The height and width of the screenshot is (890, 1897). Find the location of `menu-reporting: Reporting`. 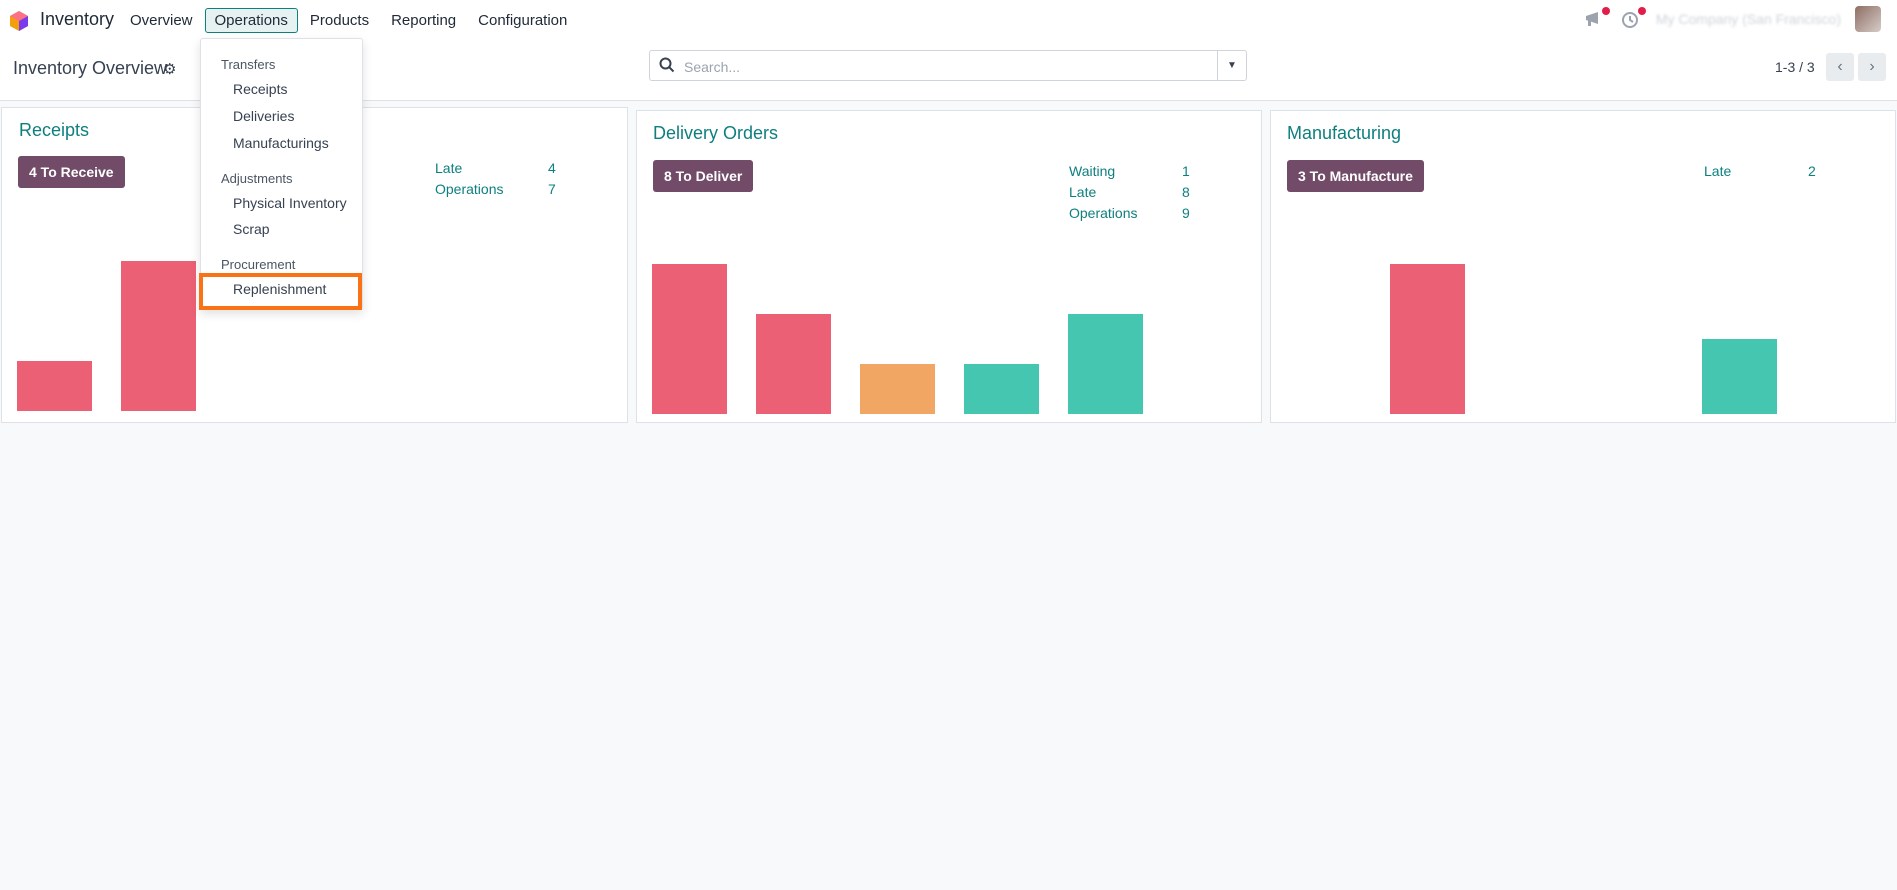

menu-reporting: Reporting is located at coordinates (424, 20).